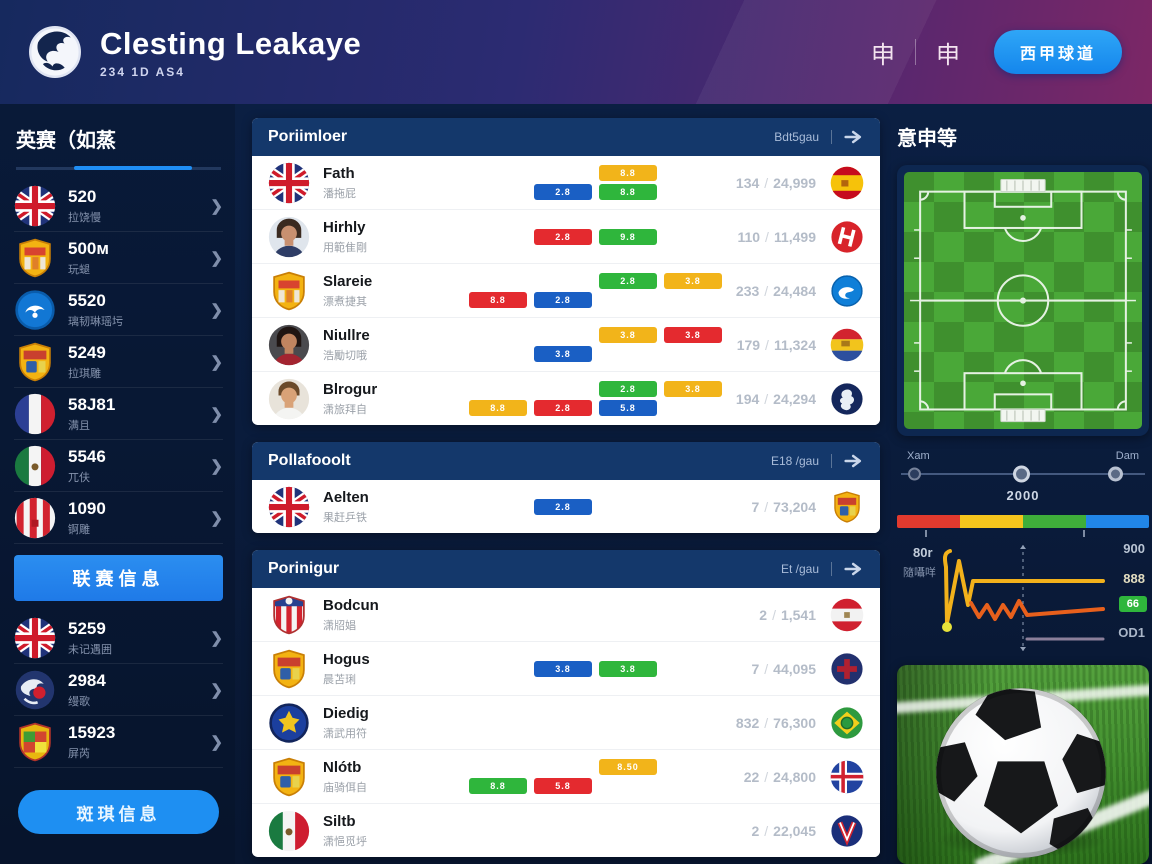 This screenshot has width=1152, height=864. I want to click on trend-left-value: 80r, so click(923, 553).